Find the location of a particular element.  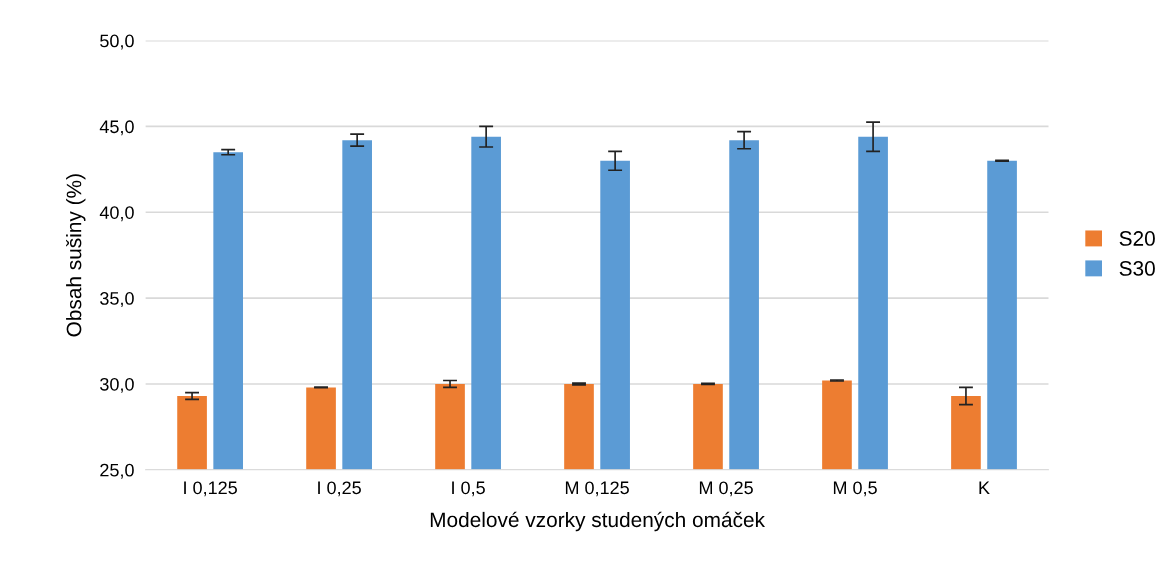

x-tick-label: M 0,5 is located at coordinates (855, 489).